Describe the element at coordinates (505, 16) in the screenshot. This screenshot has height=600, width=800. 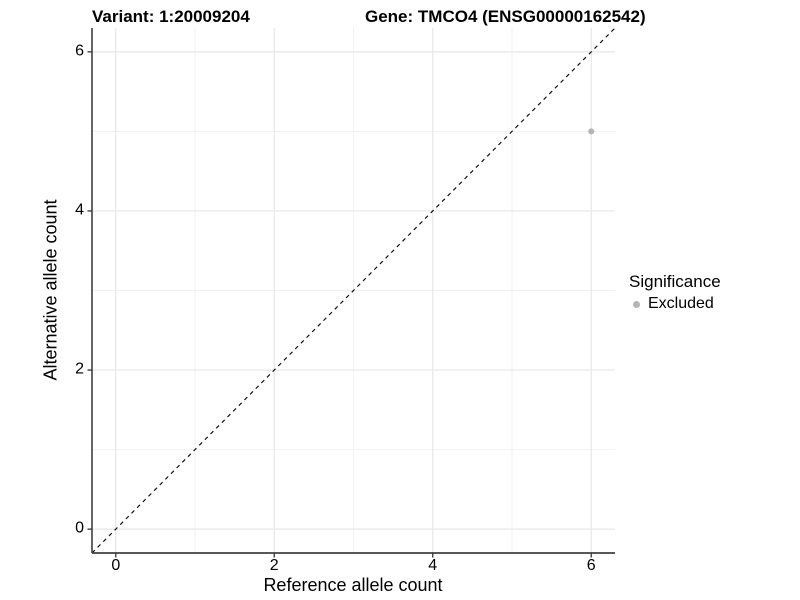
I see `plot-title-gene: Gene: TMCO4 (ENSG00000162542)` at that location.